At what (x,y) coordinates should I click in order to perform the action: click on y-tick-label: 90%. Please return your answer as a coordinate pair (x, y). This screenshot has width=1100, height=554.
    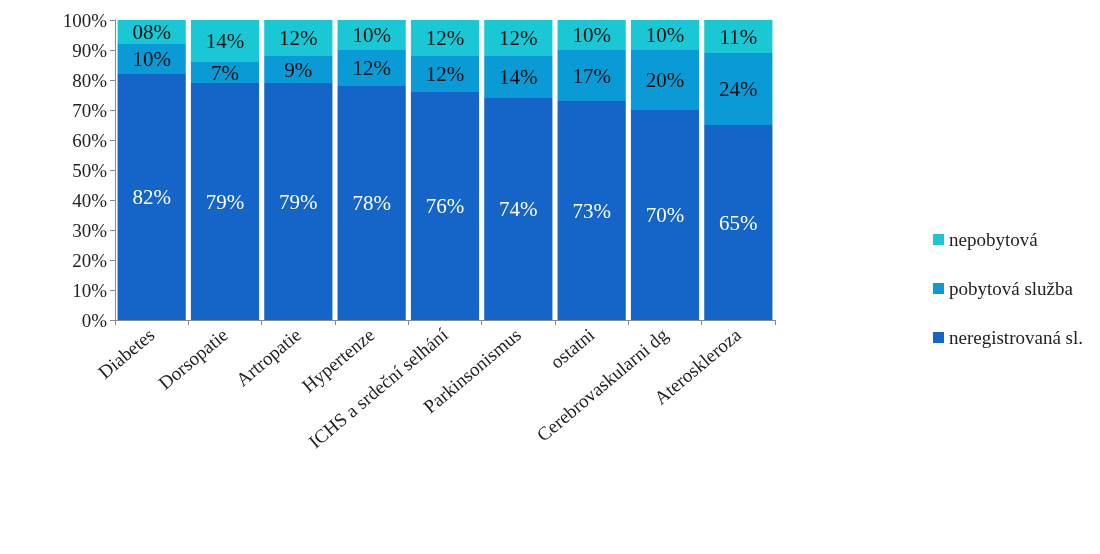
    Looking at the image, I should click on (90, 50).